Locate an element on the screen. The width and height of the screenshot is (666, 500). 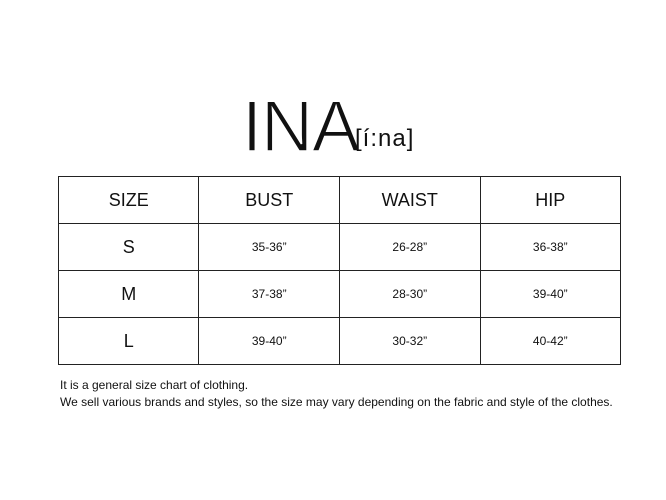
waist-cell: 26-28” is located at coordinates (409, 247).